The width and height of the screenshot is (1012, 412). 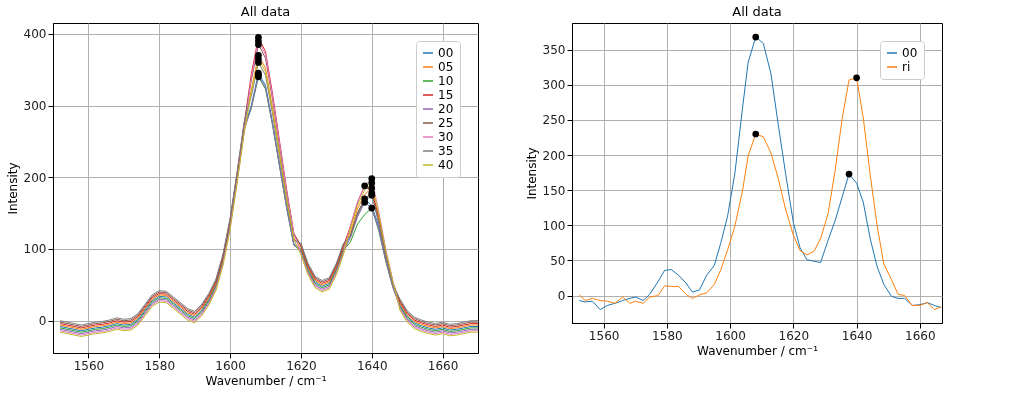 What do you see at coordinates (446, 95) in the screenshot?
I see `legend-label: 15` at bounding box center [446, 95].